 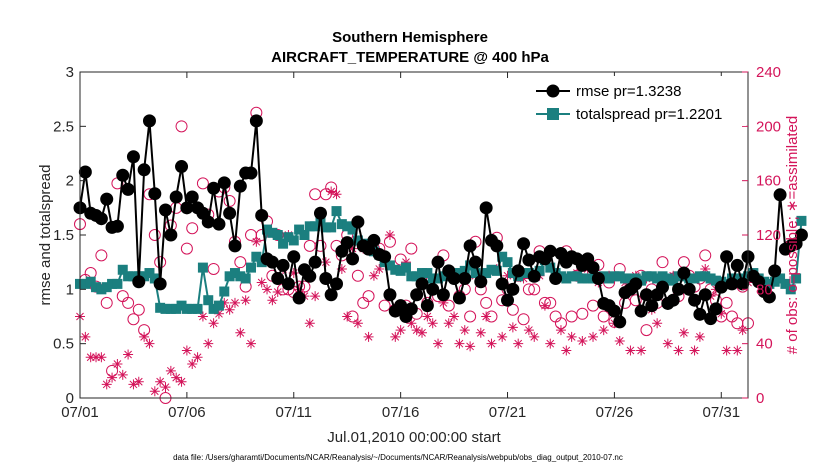 What do you see at coordinates (638, 101) in the screenshot?
I see `legend-box` at bounding box center [638, 101].